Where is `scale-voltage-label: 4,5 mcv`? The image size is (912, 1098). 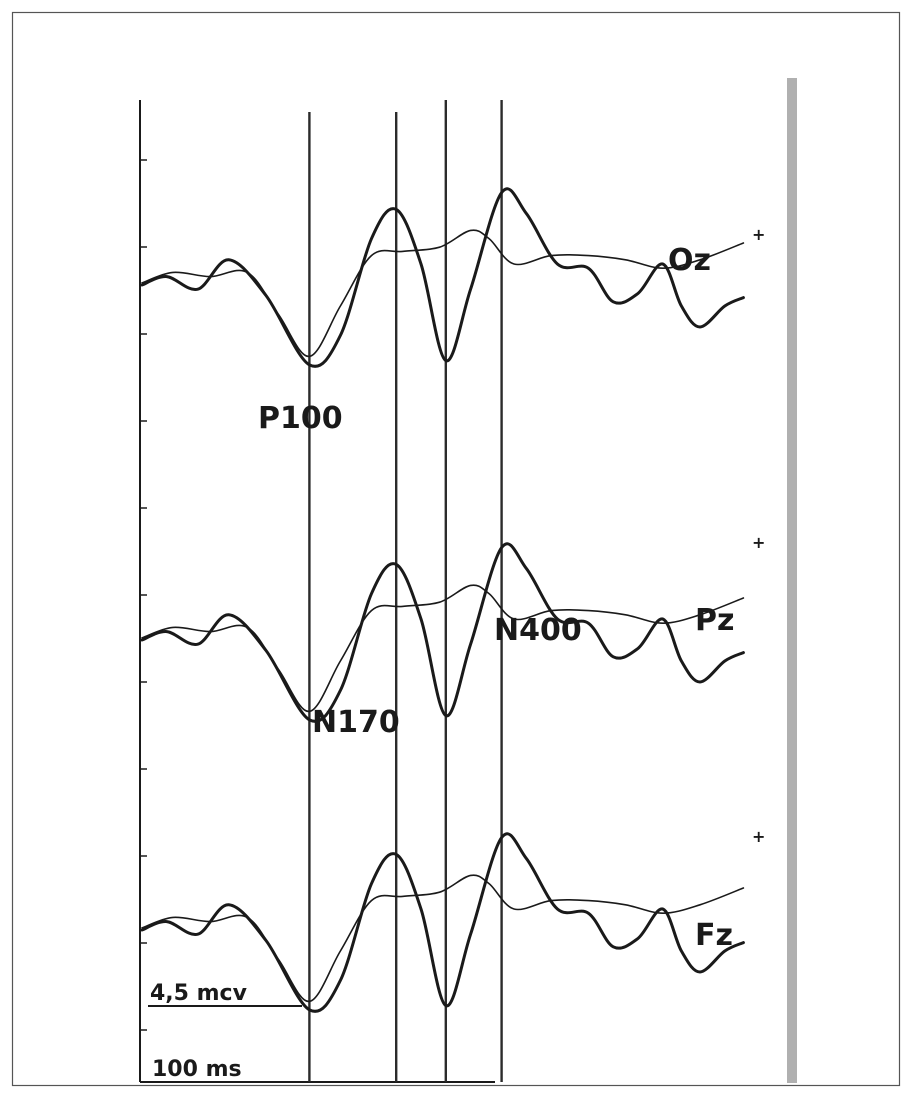
scale-voltage-label: 4,5 mcv is located at coordinates (199, 993).